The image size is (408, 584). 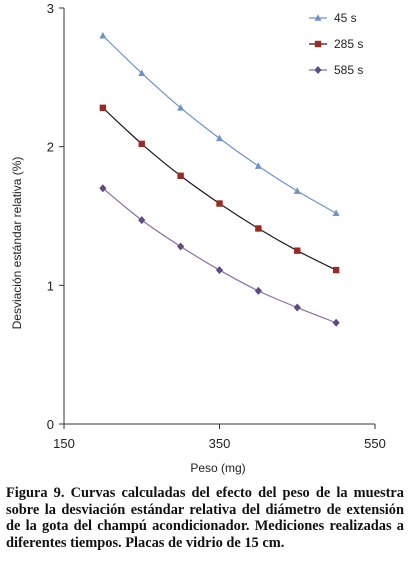 I want to click on legend-label: 285 s, so click(x=348, y=44).